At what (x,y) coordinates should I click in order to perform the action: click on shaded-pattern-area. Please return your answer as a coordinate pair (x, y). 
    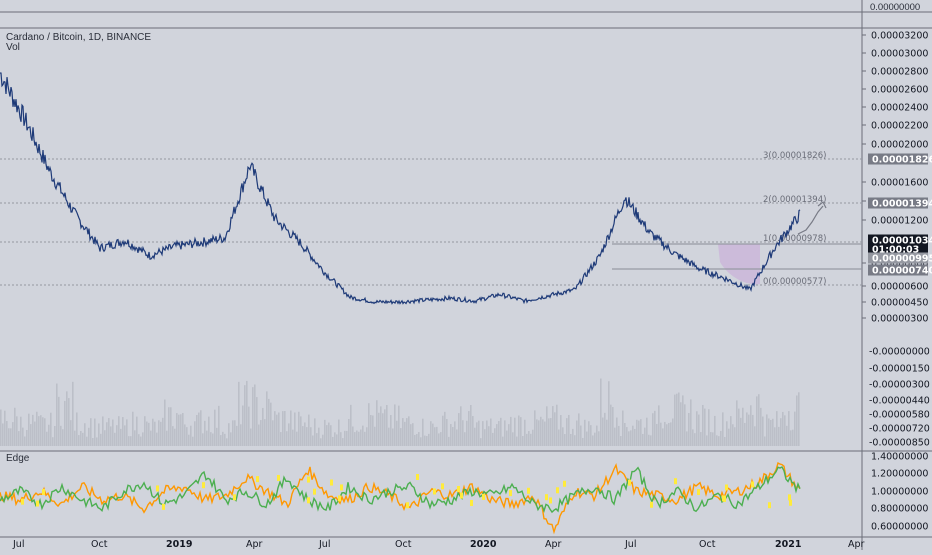
    Looking at the image, I should click on (739, 264).